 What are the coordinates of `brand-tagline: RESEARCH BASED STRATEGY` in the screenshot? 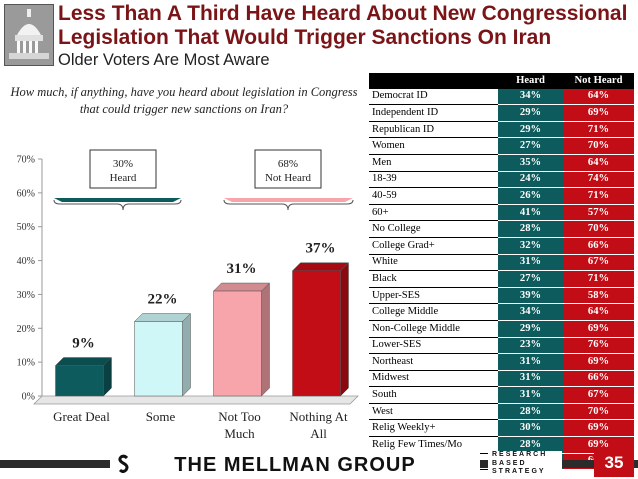 It's located at (525, 464).